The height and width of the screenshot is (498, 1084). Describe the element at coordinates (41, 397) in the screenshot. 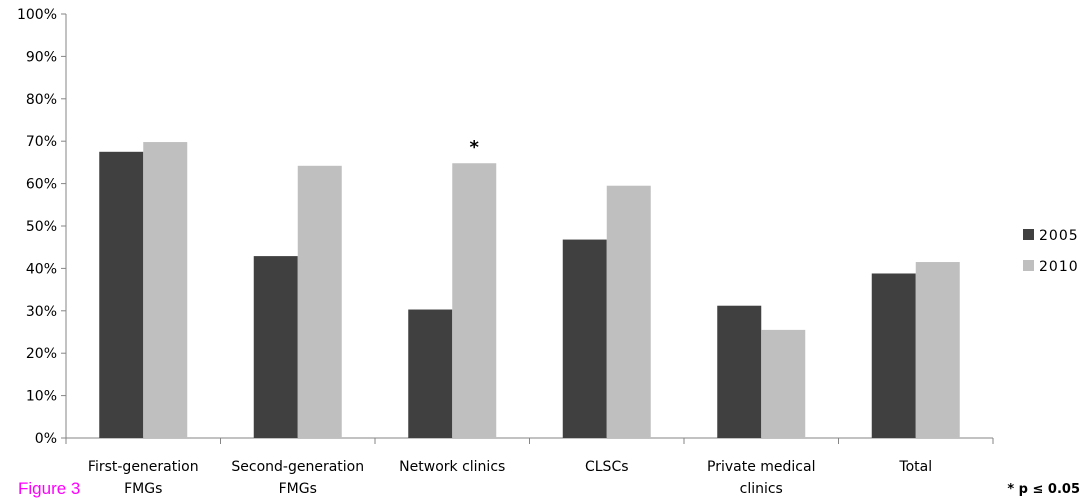

I see `y-tick-label: 10%` at that location.